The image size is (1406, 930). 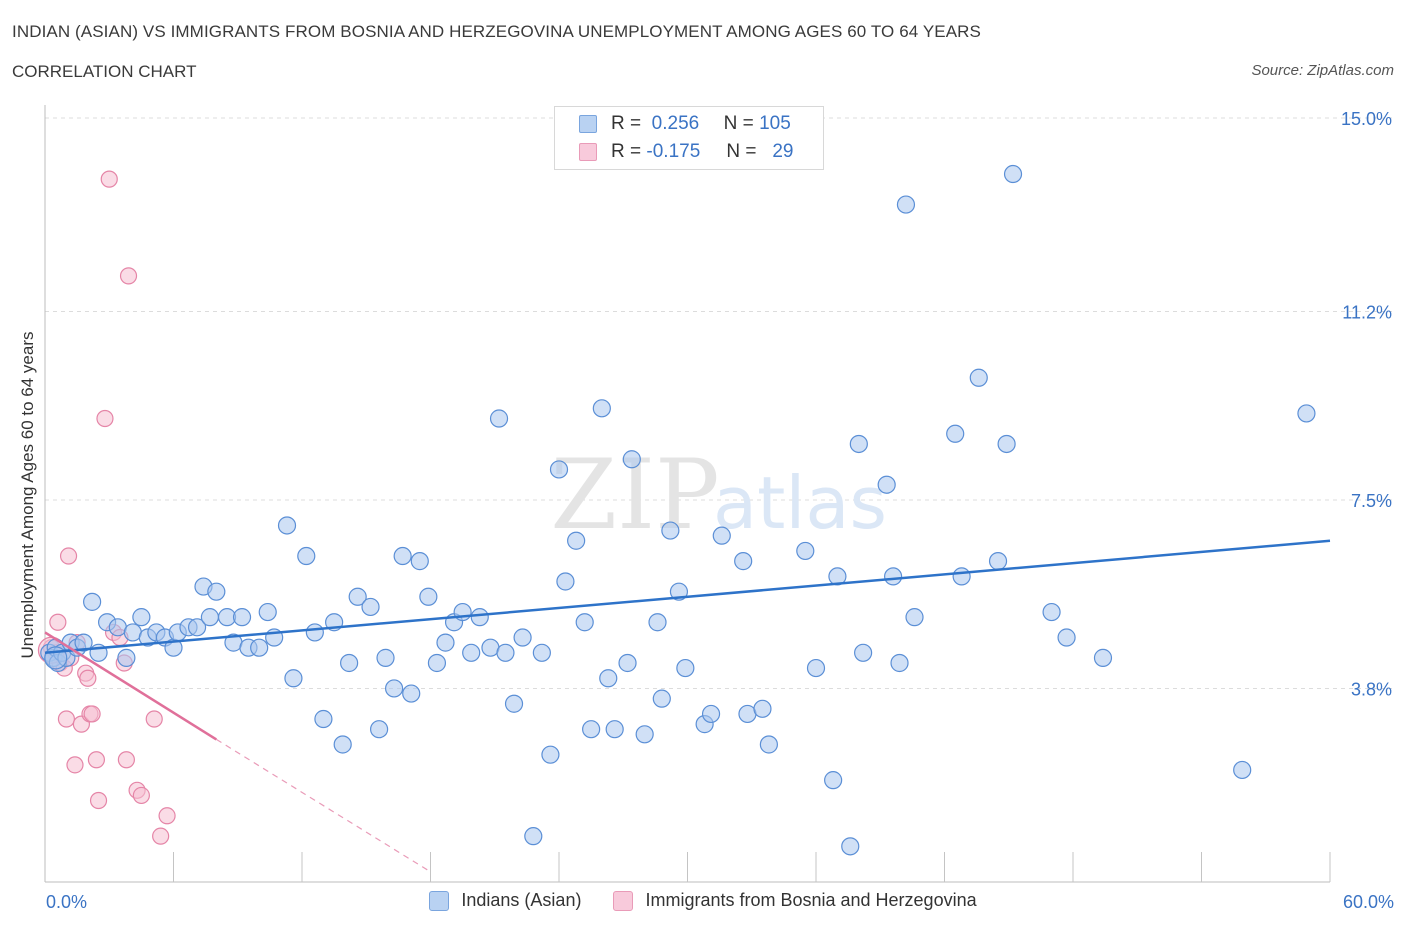 I want to click on legend-n-value: 105, so click(x=775, y=123).